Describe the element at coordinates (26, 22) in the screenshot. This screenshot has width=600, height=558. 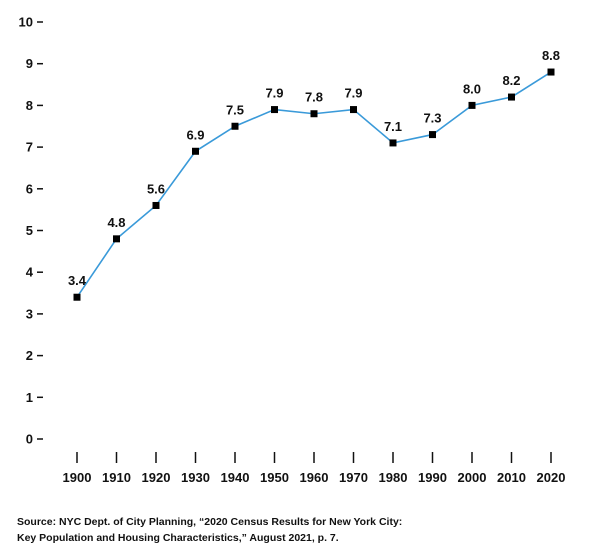
I see `y-tick-label: 10` at that location.